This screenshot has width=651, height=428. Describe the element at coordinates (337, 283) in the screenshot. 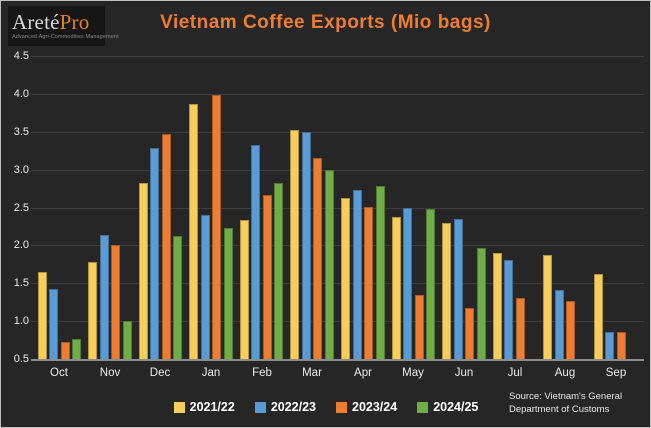

I see `gridline-1.5` at that location.